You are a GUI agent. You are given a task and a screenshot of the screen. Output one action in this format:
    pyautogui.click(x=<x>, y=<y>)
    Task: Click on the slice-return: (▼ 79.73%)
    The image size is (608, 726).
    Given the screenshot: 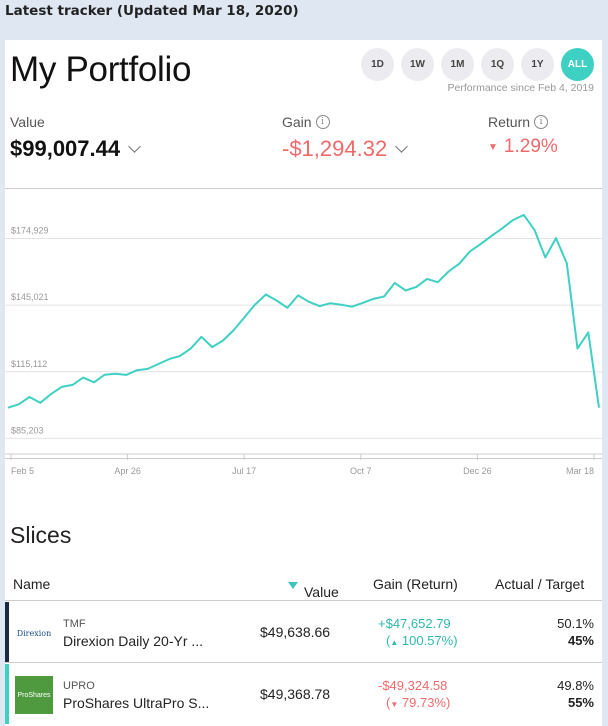 What is the action you would take?
    pyautogui.click(x=418, y=702)
    